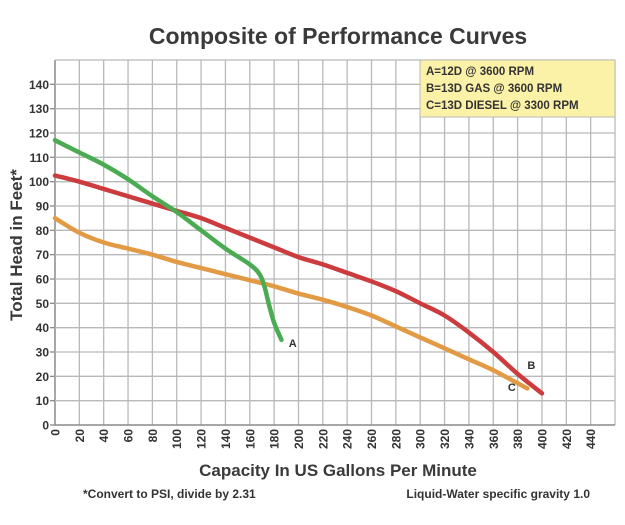 The height and width of the screenshot is (525, 625). Describe the element at coordinates (480, 72) in the screenshot. I see `legend-item-a: A=12D @ 3600 RPM` at that location.